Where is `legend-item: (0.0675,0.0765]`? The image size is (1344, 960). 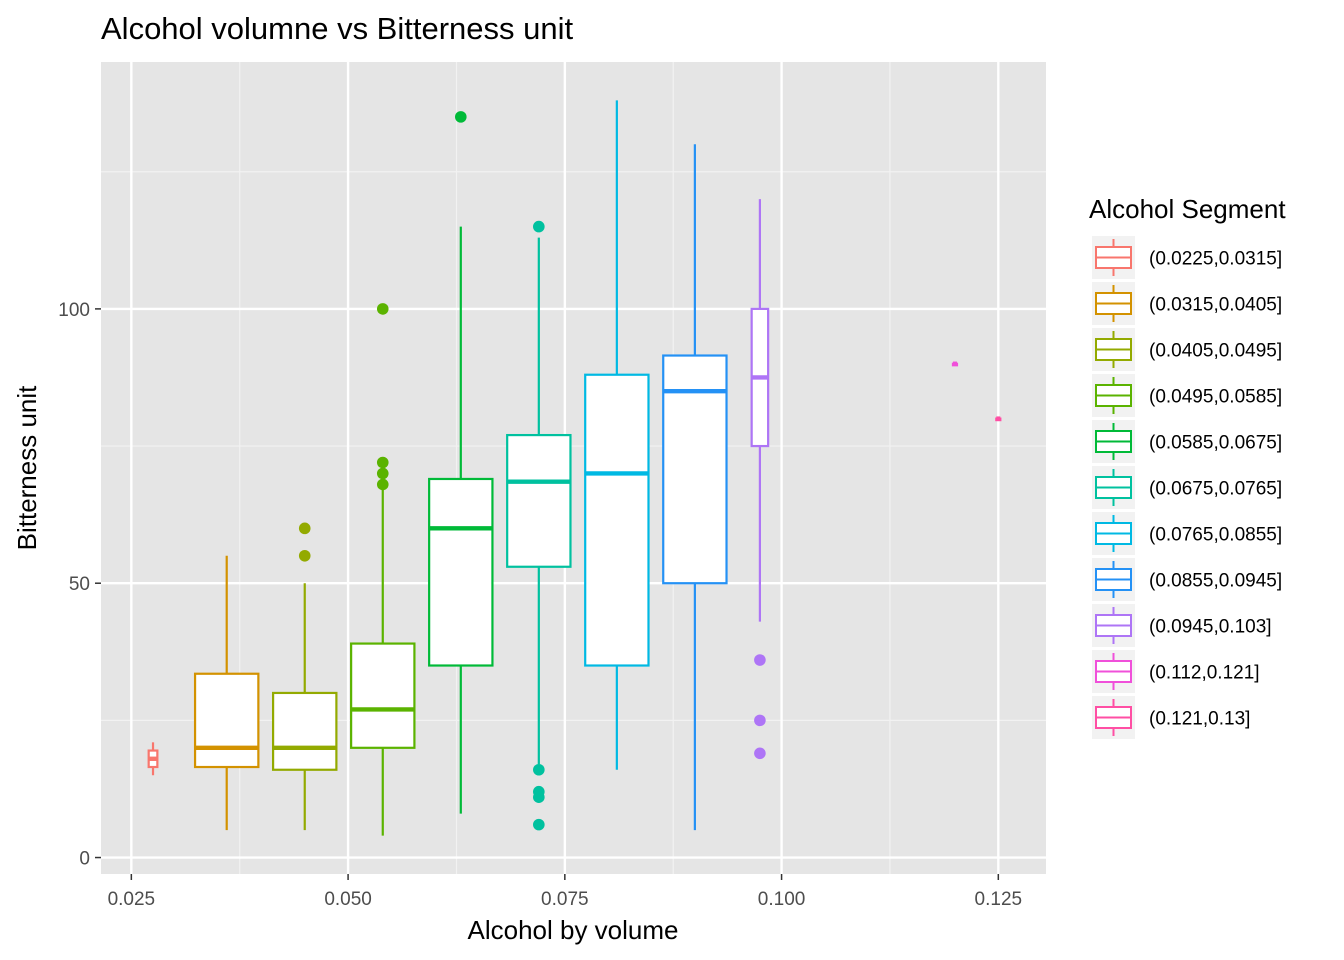 legend-item: (0.0675,0.0765] is located at coordinates (1187, 487).